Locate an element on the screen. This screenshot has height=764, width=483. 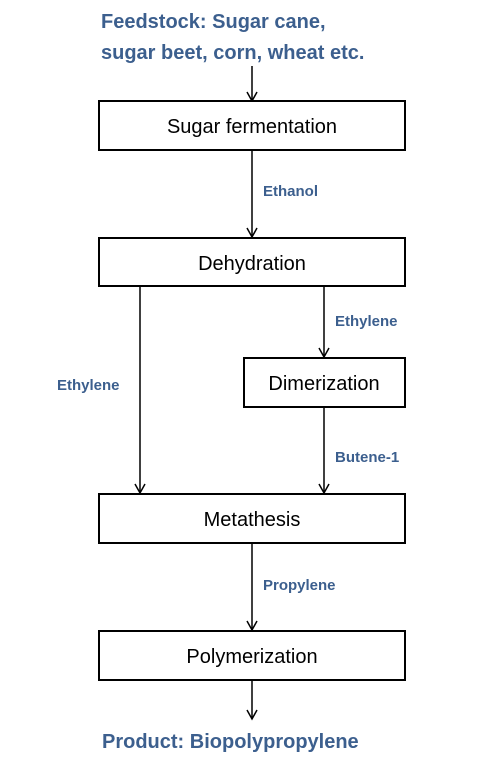
edge-label-propylene: Propylene is located at coordinates (299, 585).